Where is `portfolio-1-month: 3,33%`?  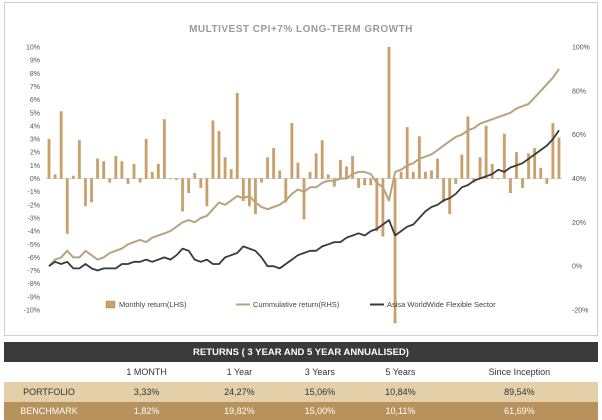
portfolio-1-month: 3,33% is located at coordinates (147, 392).